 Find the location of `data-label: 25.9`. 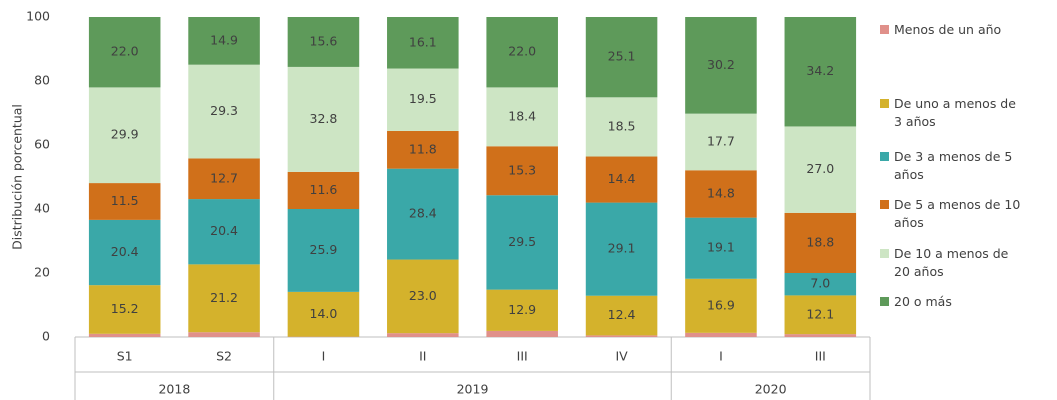

data-label: 25.9 is located at coordinates (324, 249).